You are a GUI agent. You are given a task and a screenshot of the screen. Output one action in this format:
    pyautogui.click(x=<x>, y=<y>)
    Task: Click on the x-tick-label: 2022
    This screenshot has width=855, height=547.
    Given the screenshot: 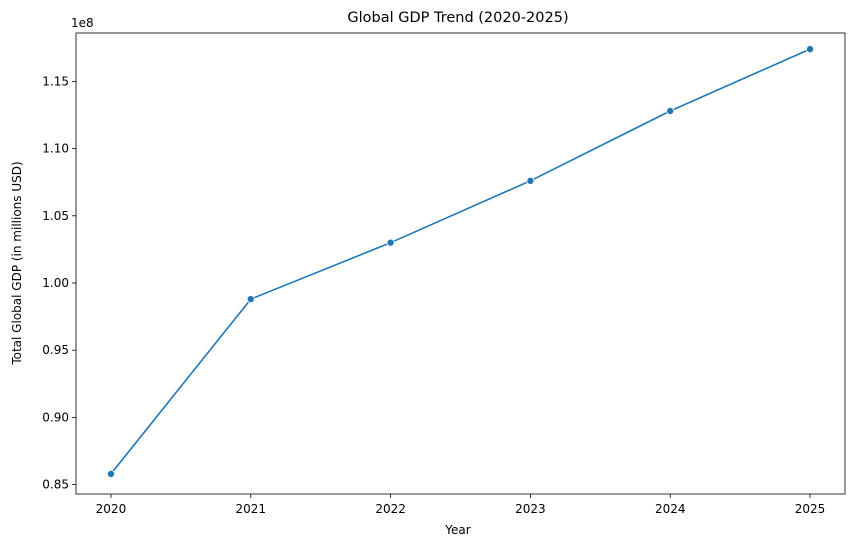 What is the action you would take?
    pyautogui.click(x=390, y=509)
    